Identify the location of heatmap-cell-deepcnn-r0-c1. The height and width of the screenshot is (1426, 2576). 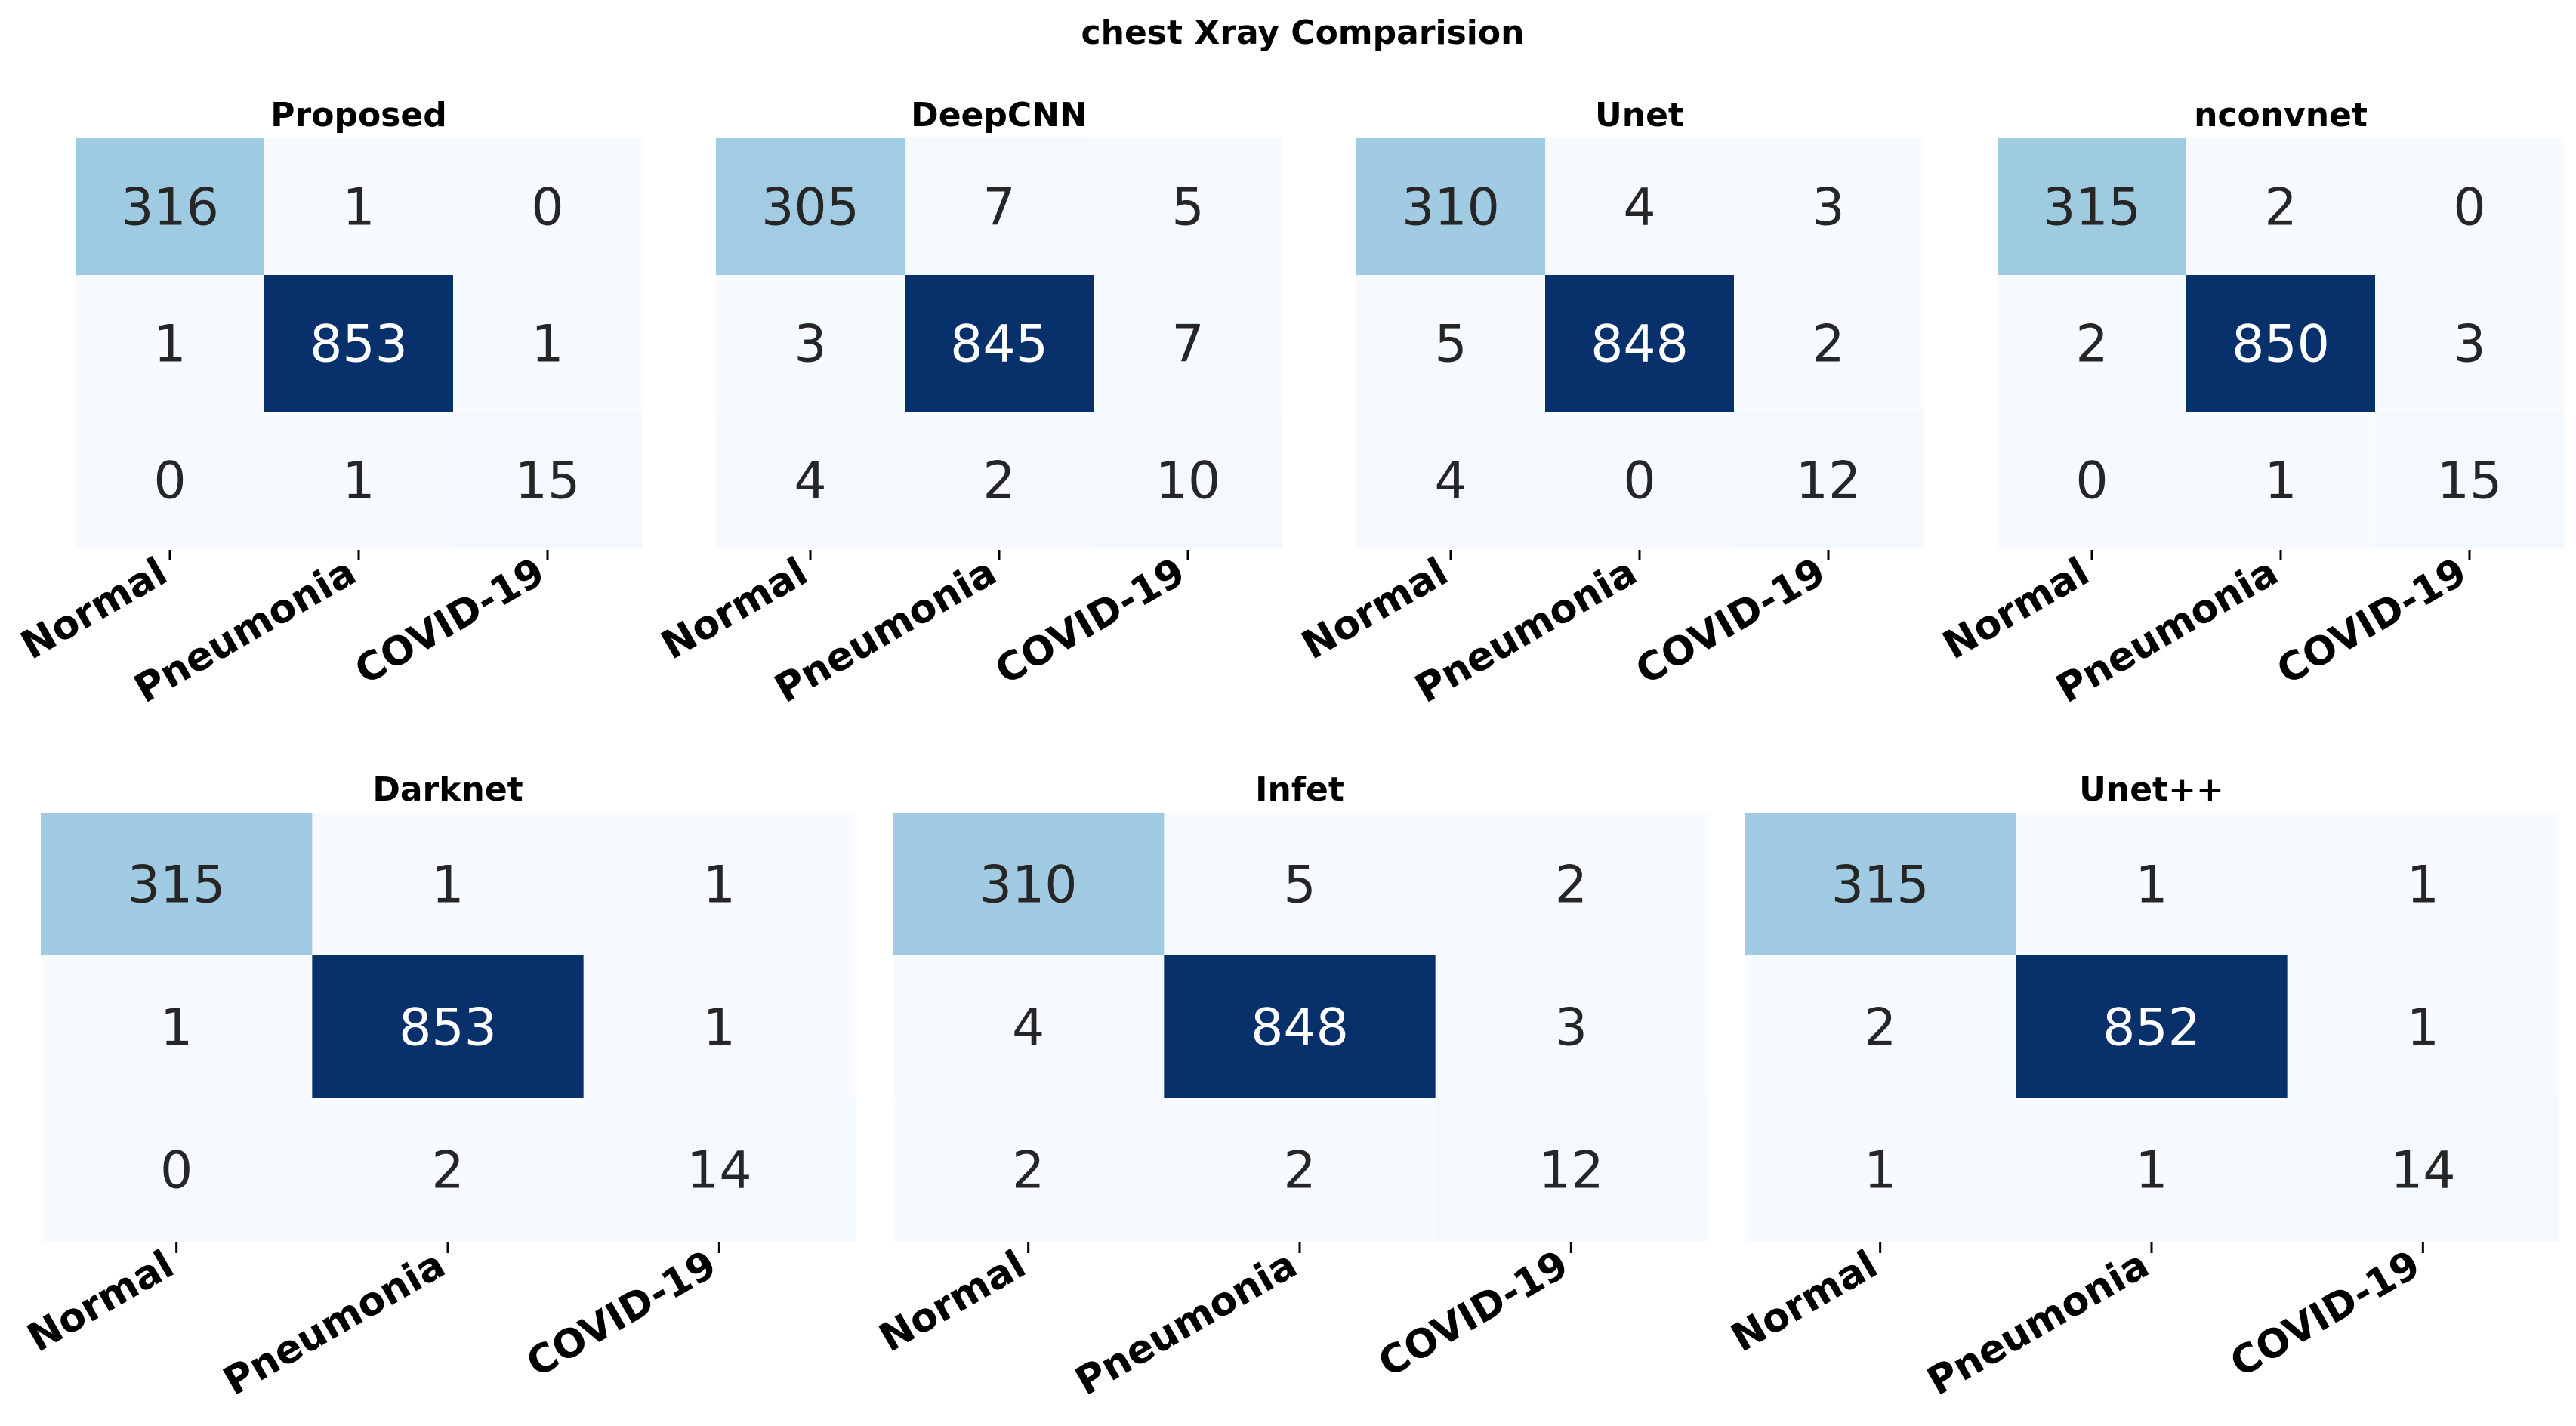
(999, 207).